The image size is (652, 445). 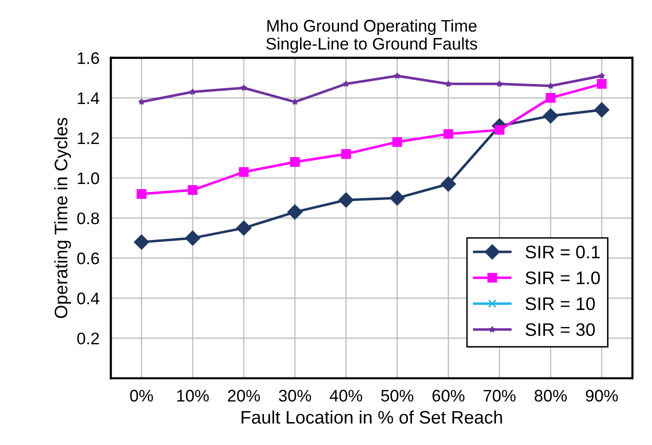 What do you see at coordinates (88, 338) in the screenshot?
I see `y-tick-label: 0.2` at bounding box center [88, 338].